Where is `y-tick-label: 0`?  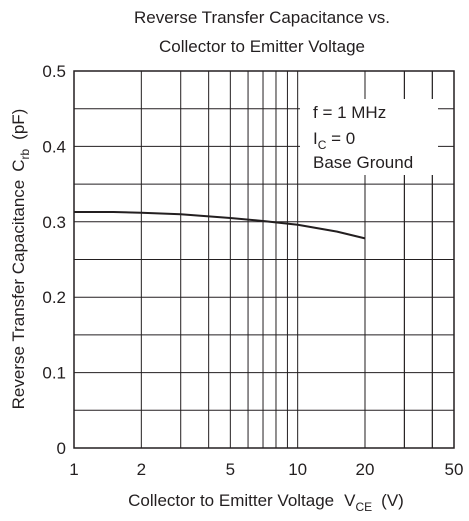 y-tick-label: 0 is located at coordinates (61, 448).